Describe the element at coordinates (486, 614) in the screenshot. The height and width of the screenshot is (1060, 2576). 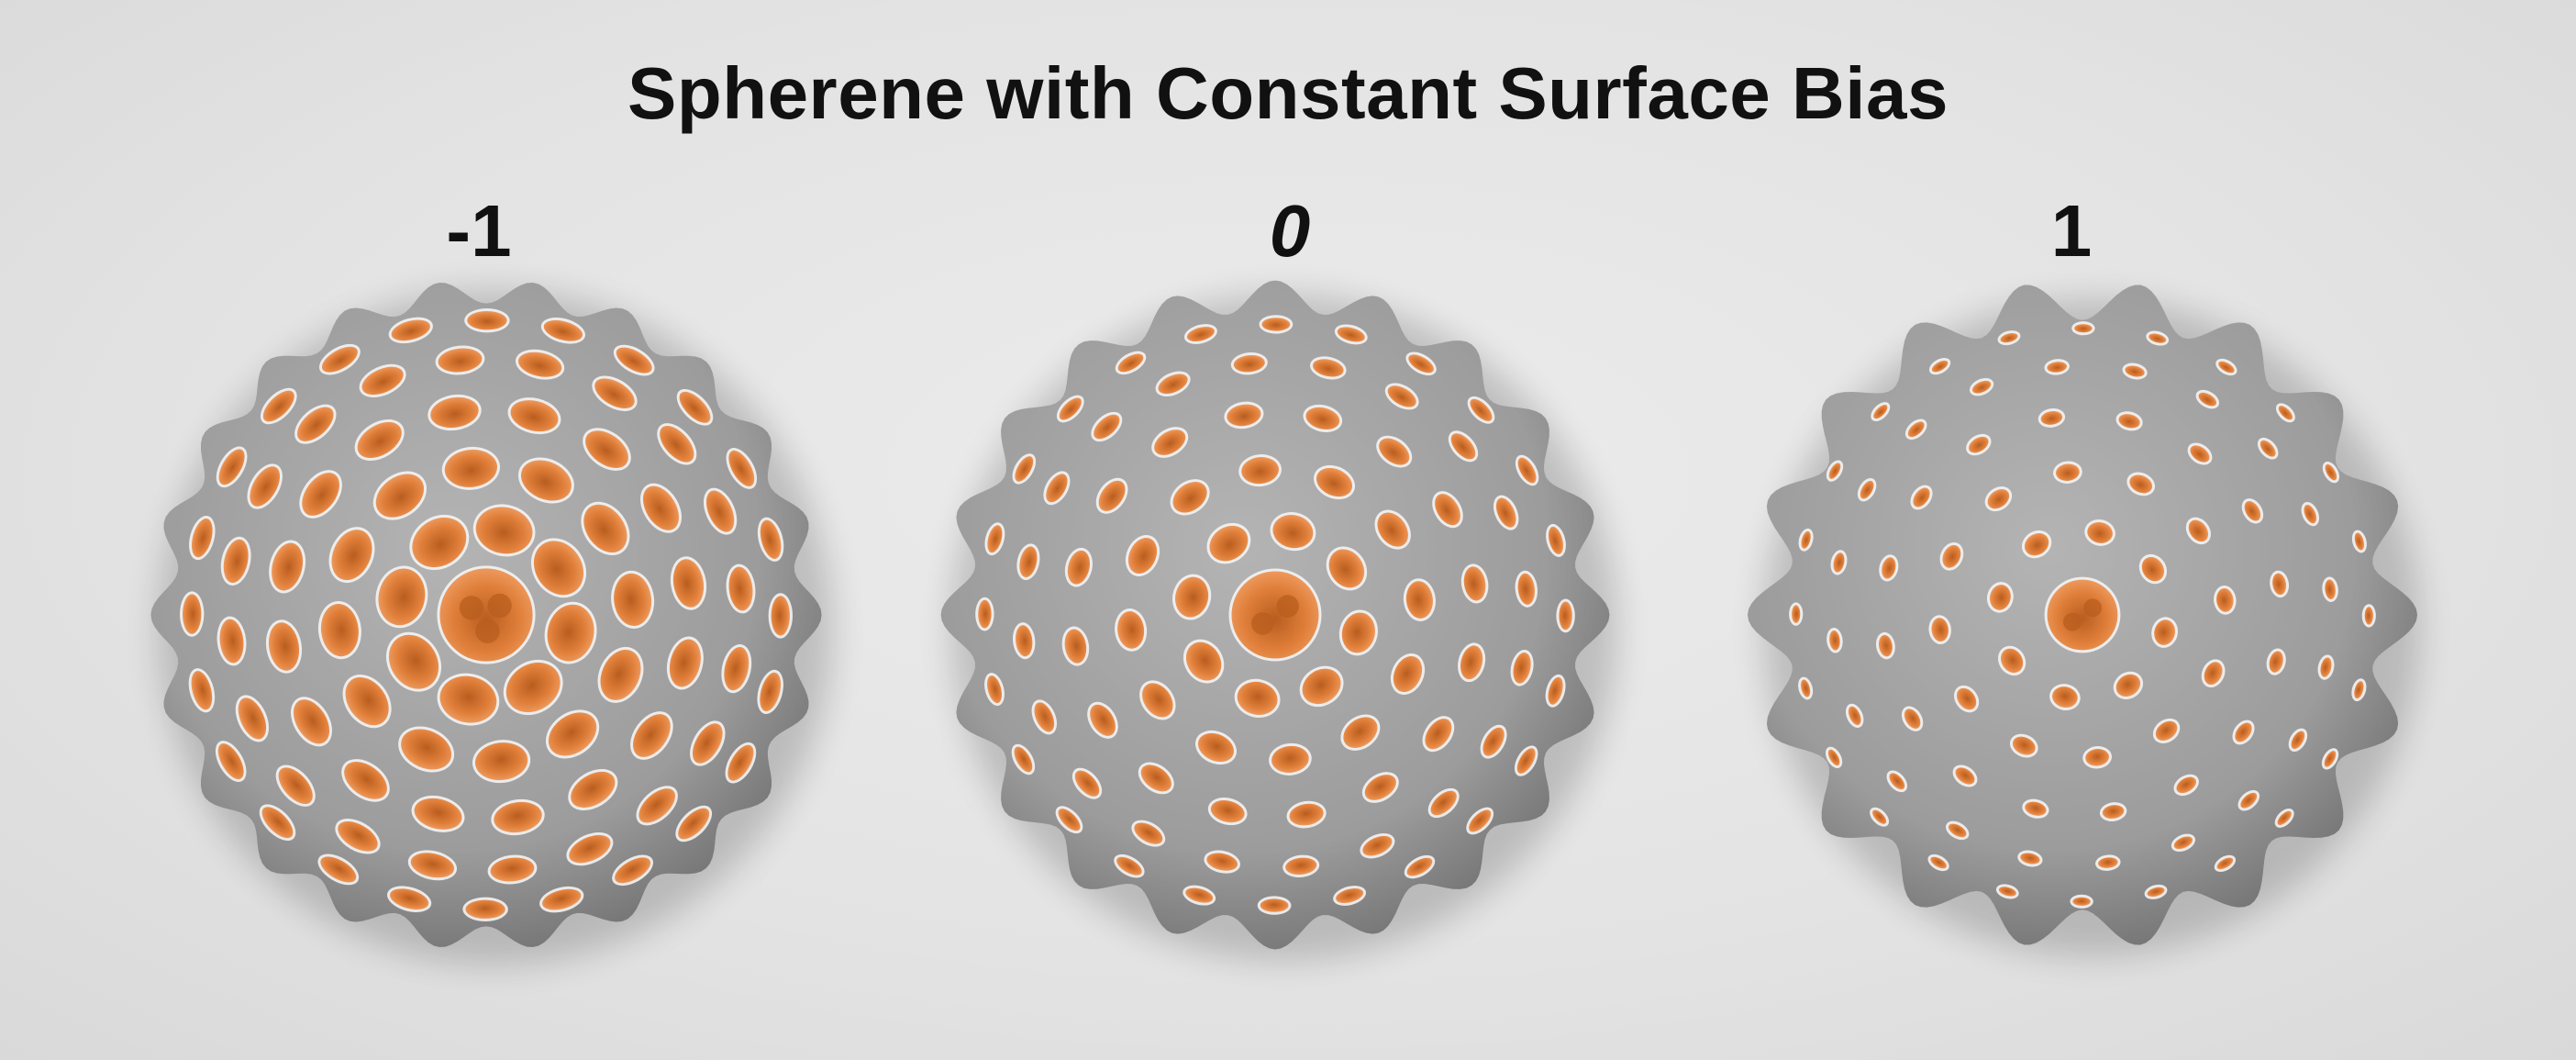
I see `central-pore` at that location.